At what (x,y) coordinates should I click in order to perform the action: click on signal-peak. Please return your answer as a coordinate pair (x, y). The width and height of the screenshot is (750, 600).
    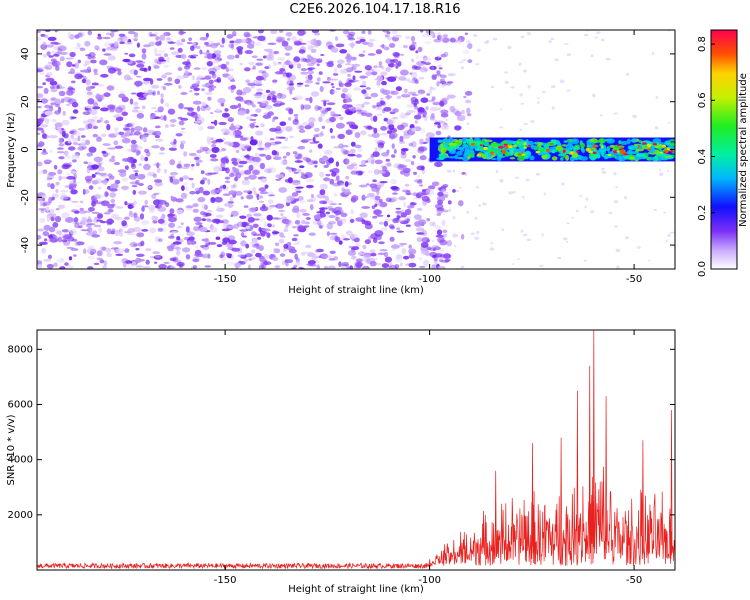
    Looking at the image, I should click on (547, 150).